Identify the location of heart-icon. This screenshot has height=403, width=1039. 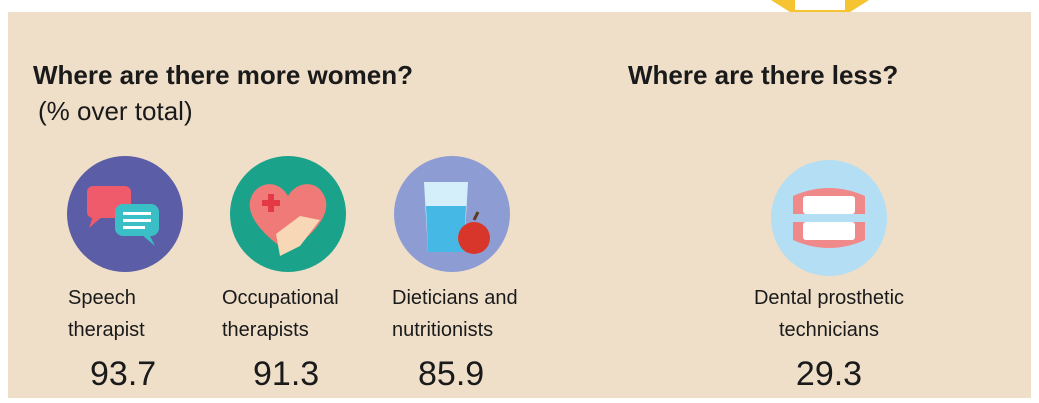
(288, 214).